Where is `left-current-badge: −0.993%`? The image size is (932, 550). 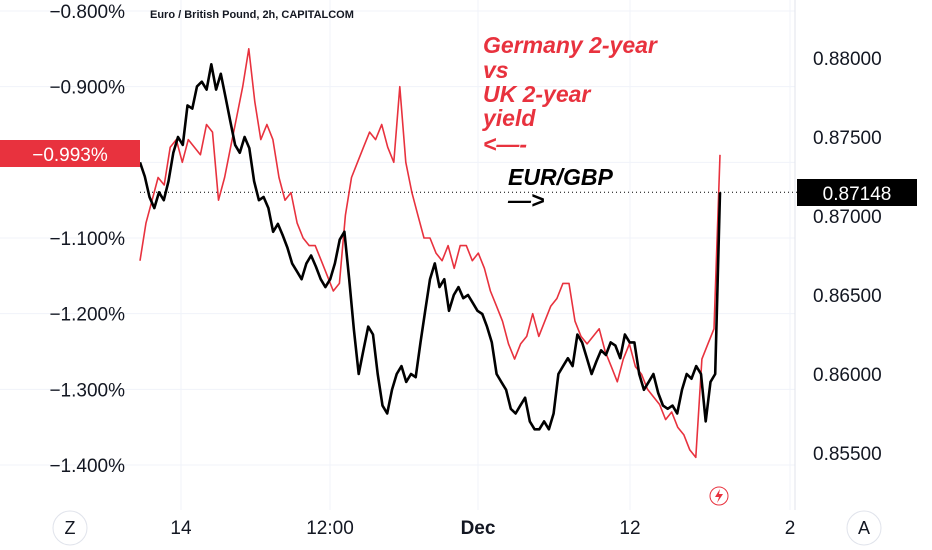 left-current-badge: −0.993% is located at coordinates (70, 153).